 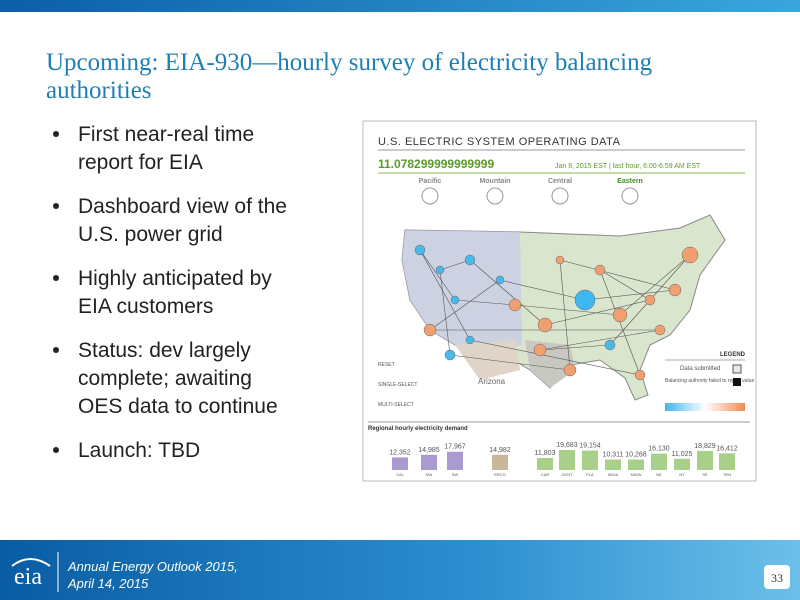 What do you see at coordinates (705, 474) in the screenshot?
I see `demand-category: SE` at bounding box center [705, 474].